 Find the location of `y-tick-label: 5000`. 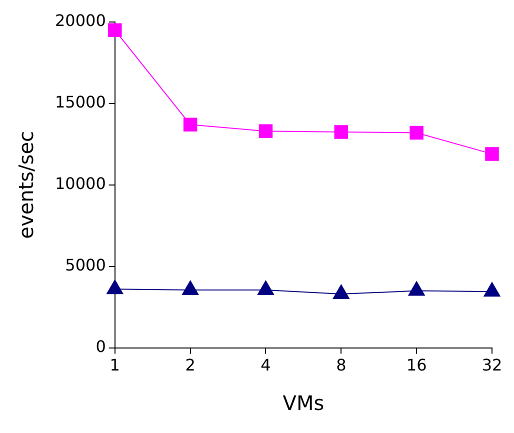

y-tick-label: 5000 is located at coordinates (85, 265).